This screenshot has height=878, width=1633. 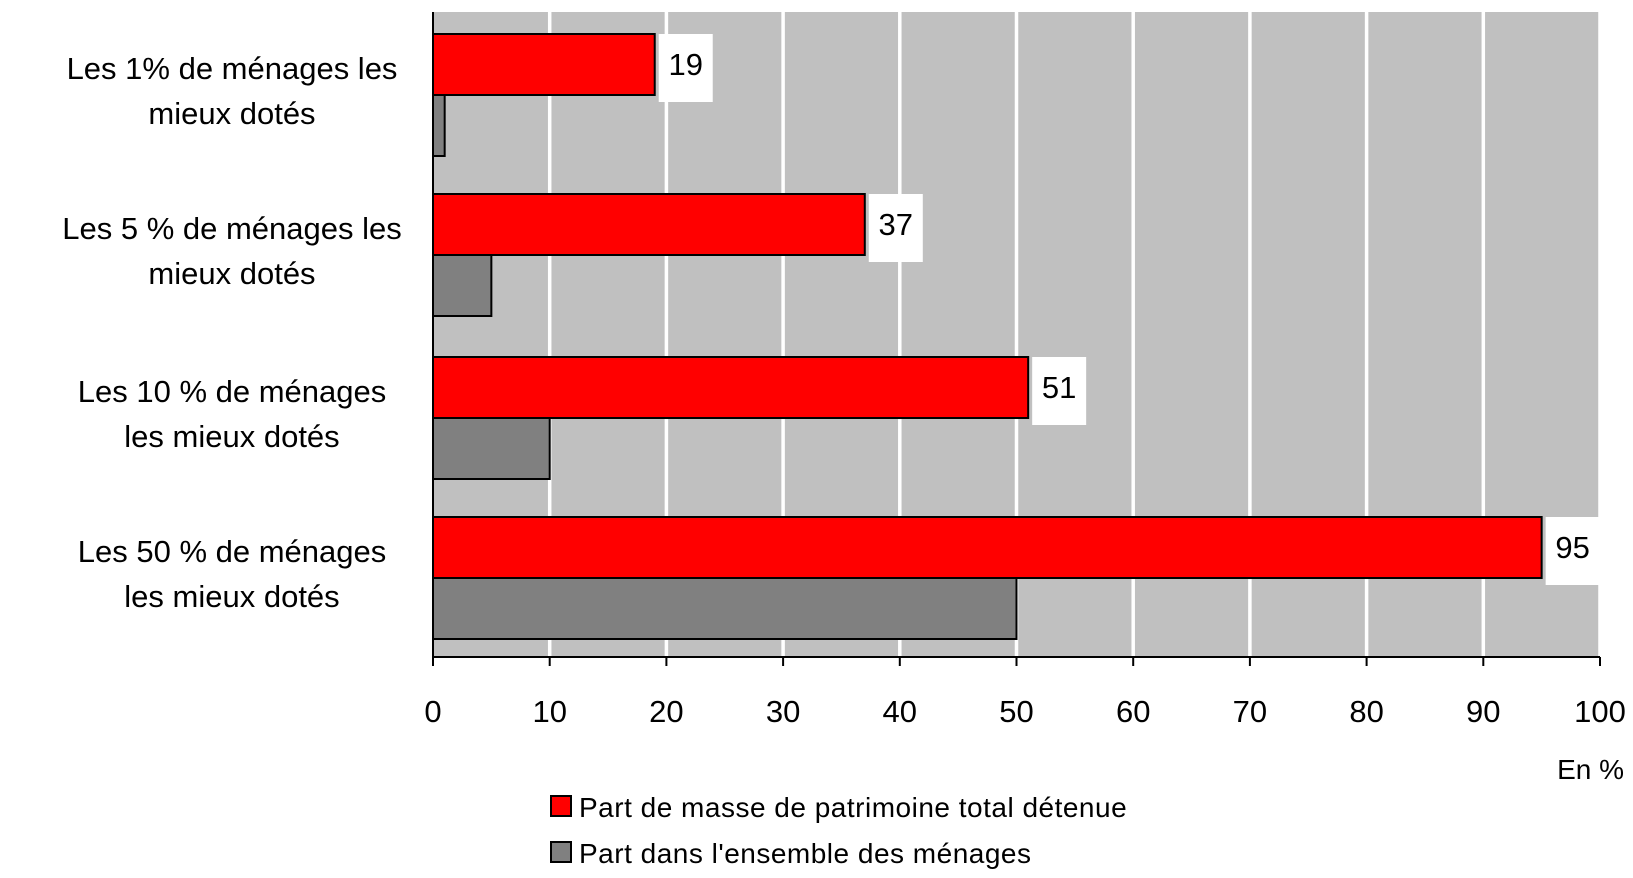 What do you see at coordinates (896, 224) in the screenshot?
I see `data-label-1: 37` at bounding box center [896, 224].